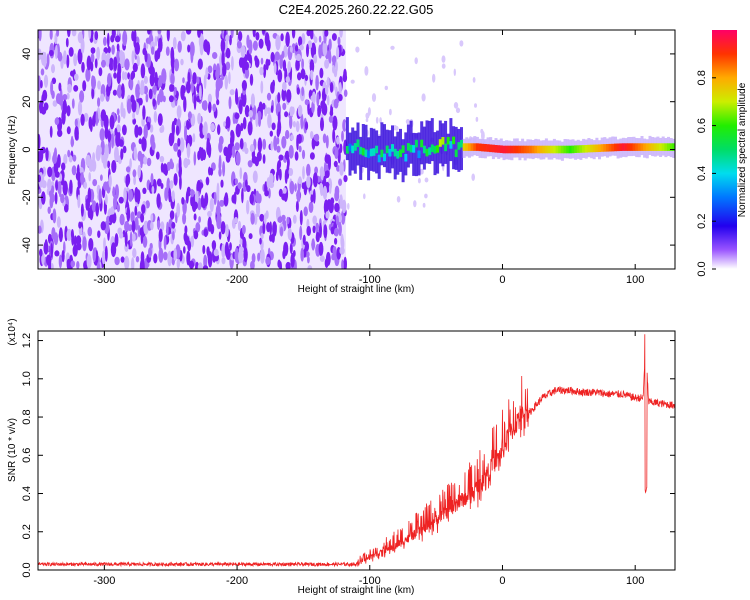 The image size is (750, 600). What do you see at coordinates (12, 331) in the screenshot?
I see `snr-scale-label: (x10⁴)` at bounding box center [12, 331].